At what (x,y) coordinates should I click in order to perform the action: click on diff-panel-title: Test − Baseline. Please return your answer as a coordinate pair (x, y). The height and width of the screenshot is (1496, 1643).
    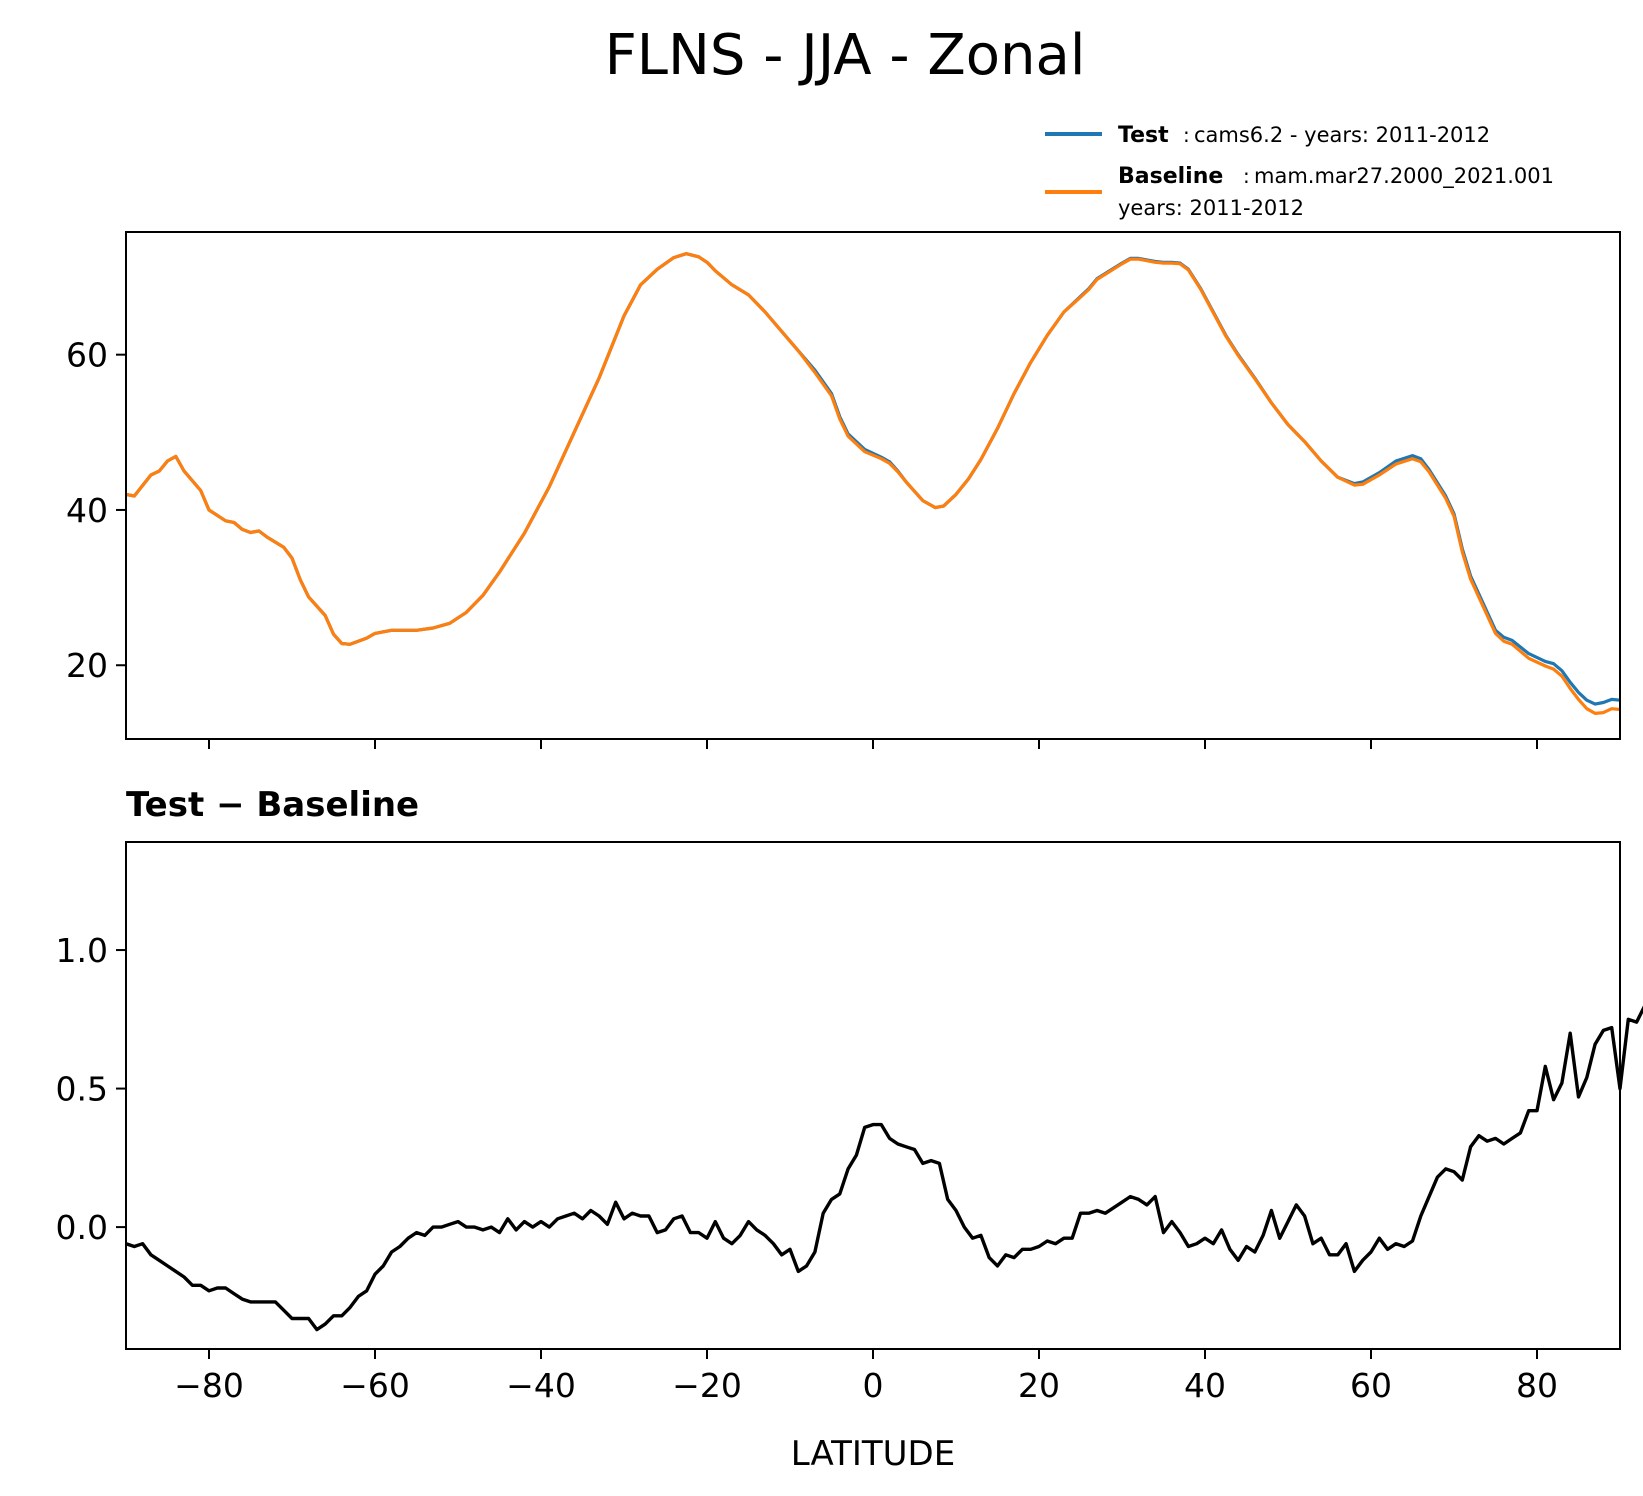
    Looking at the image, I should click on (272, 805).